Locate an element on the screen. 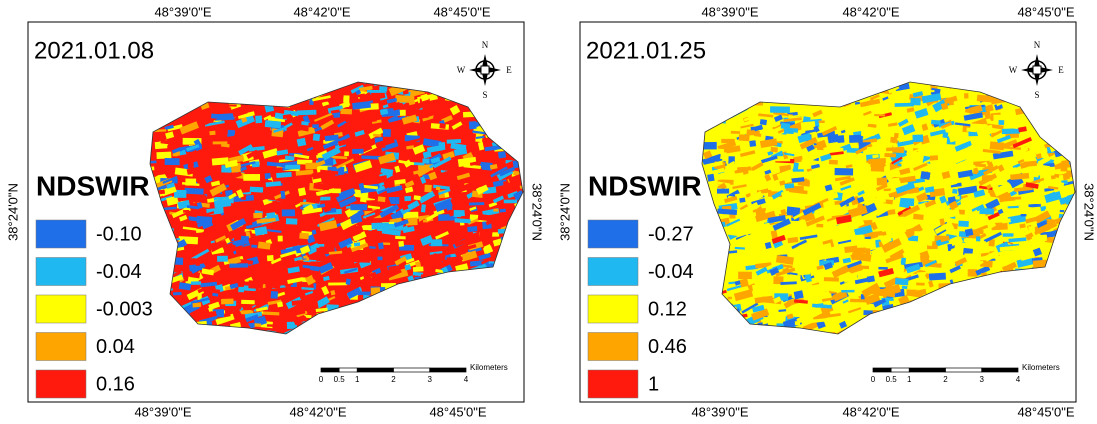 This screenshot has width=1097, height=424. date-label: 2021.01.25 is located at coordinates (646, 50).